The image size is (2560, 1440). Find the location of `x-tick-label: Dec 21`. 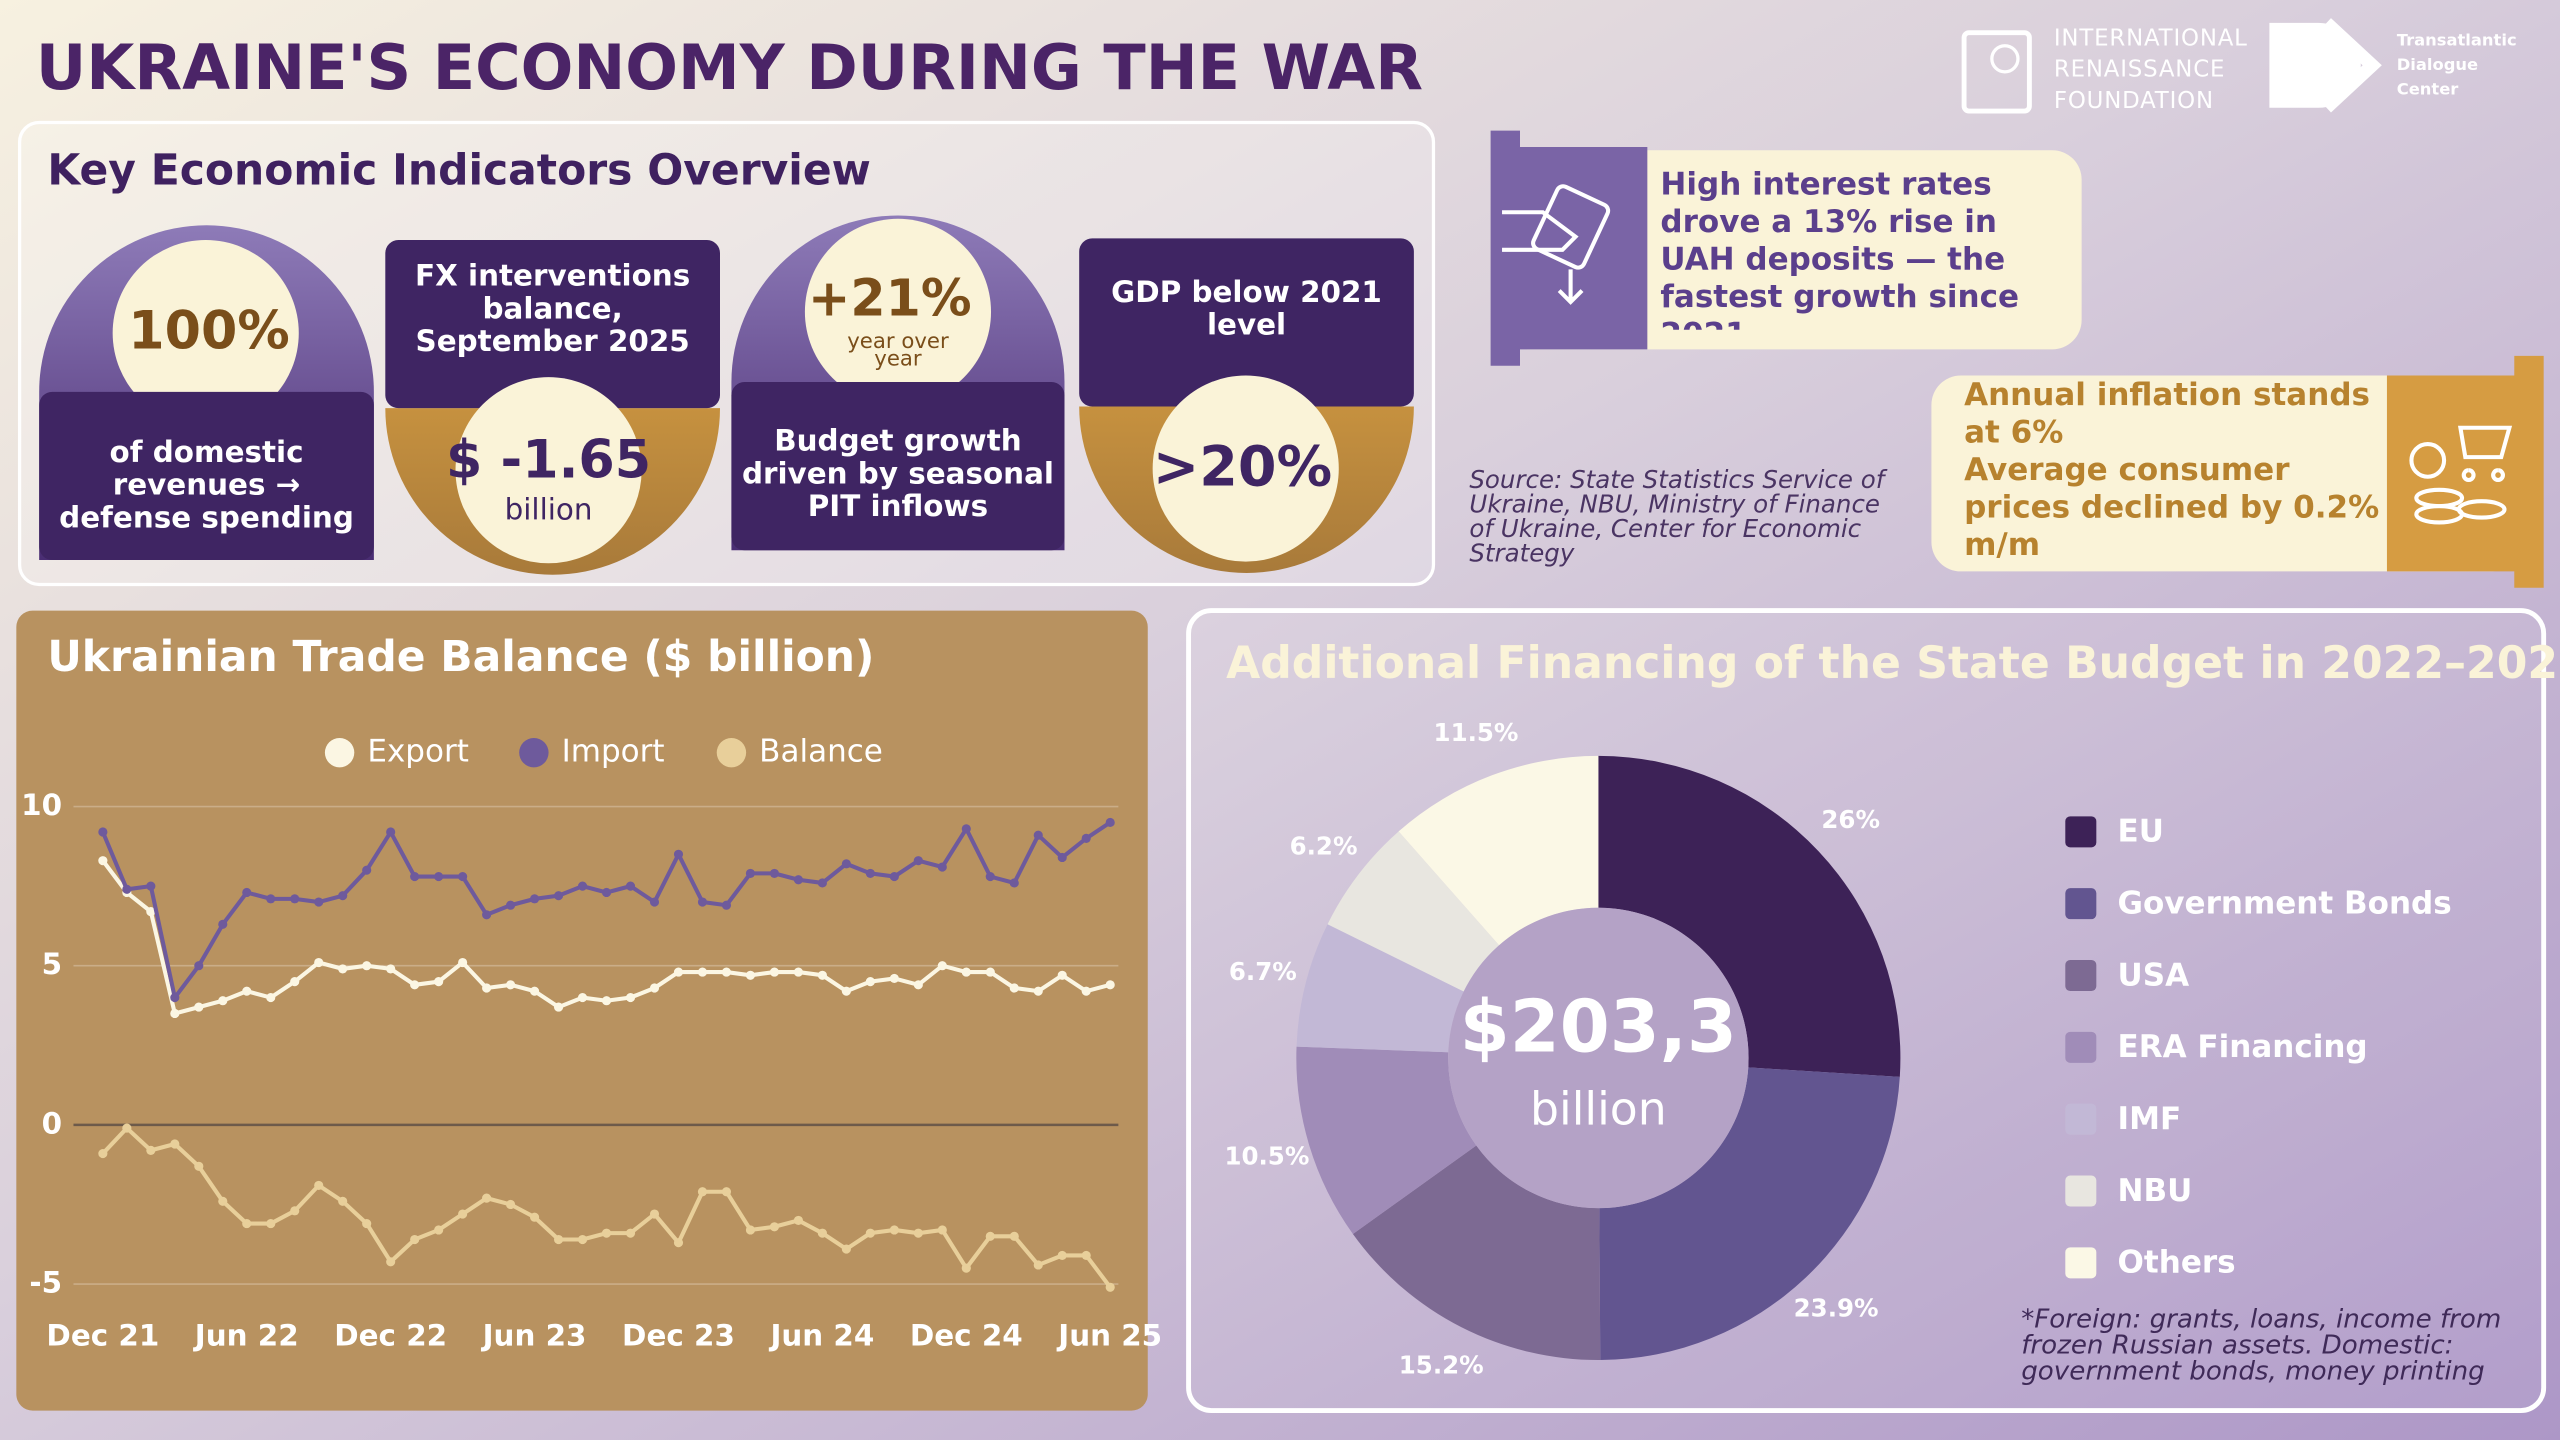

x-tick-label: Dec 21 is located at coordinates (102, 1336).